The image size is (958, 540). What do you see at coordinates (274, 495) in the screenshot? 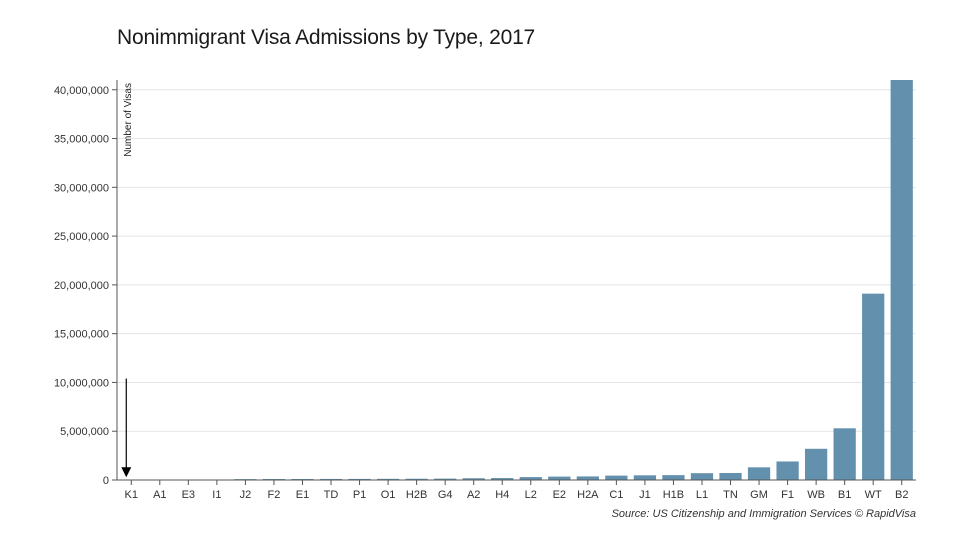
I see `x-tick-label: F2` at bounding box center [274, 495].